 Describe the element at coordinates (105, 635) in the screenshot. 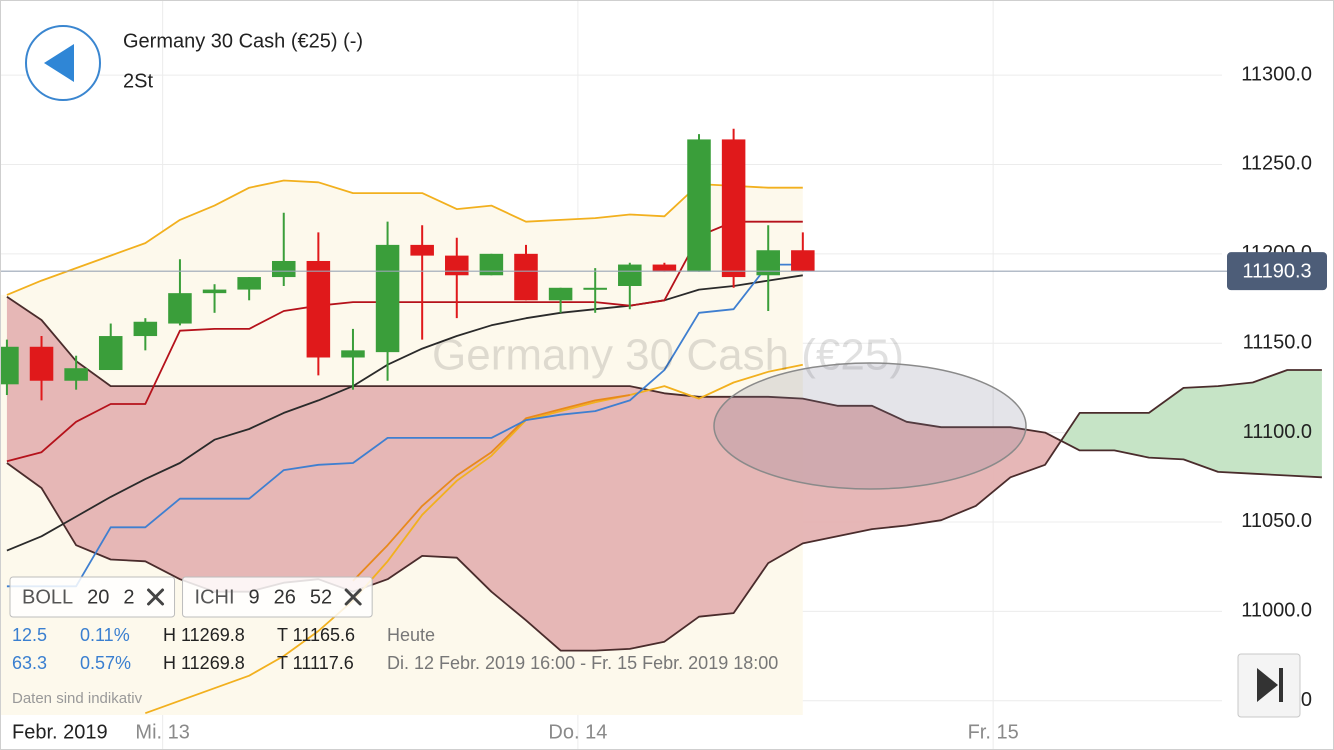

I see `info-cell: 0.11%` at that location.